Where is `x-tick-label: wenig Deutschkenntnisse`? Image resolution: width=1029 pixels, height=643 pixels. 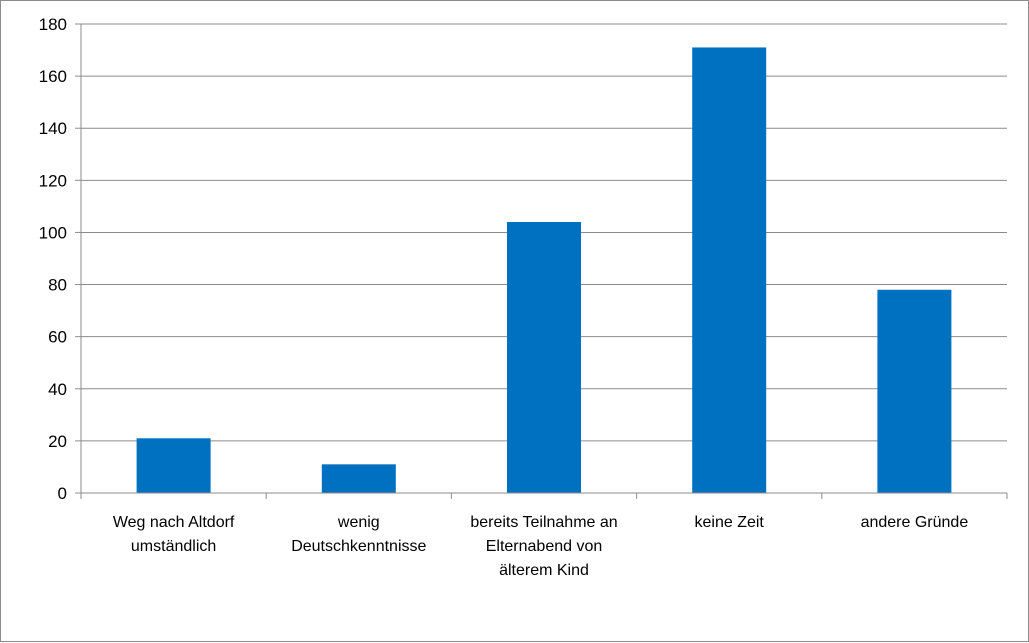 x-tick-label: wenig Deutschkenntnisse is located at coordinates (358, 534).